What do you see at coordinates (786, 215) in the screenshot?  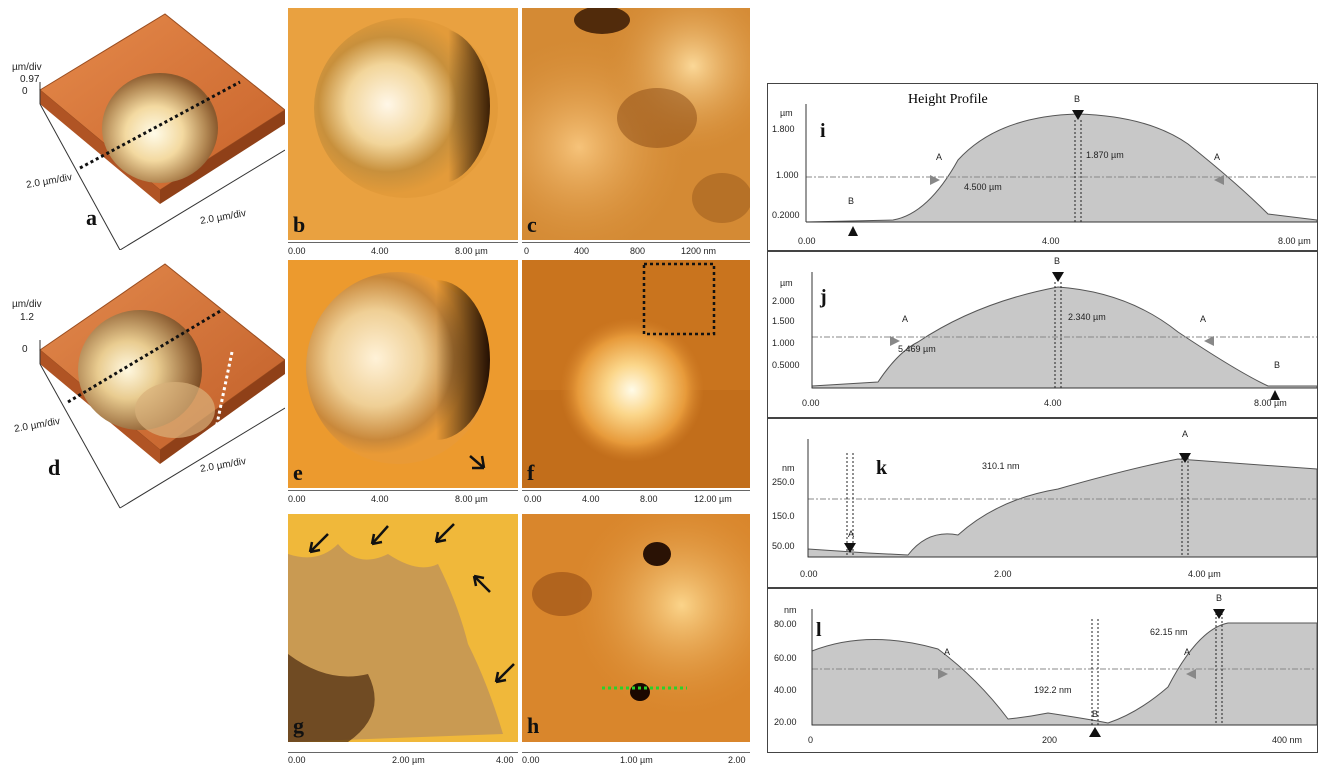 I see `profile-i-ytick: 0.2000` at bounding box center [786, 215].